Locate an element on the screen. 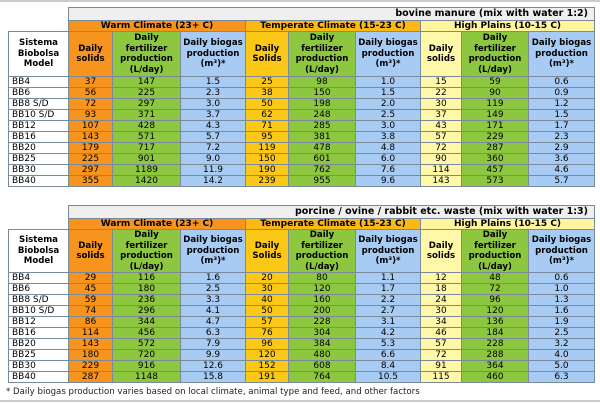 This screenshot has height=403, width=600. table-cell: 5.7 is located at coordinates (561, 181).